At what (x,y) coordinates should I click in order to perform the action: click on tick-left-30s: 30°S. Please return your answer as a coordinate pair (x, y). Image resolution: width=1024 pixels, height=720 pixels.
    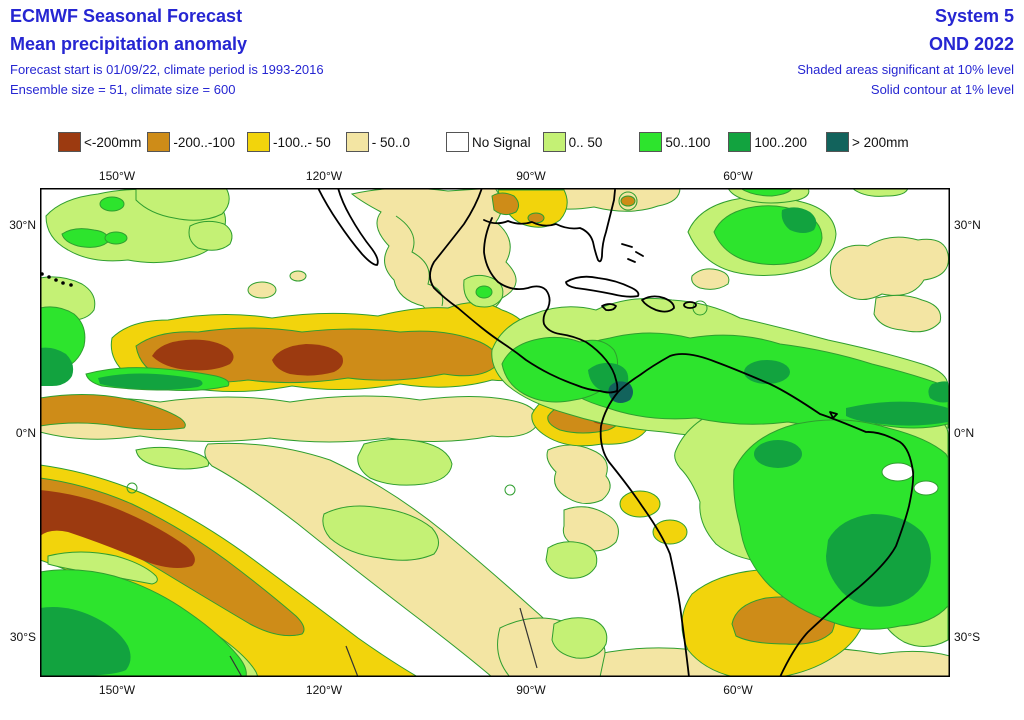
    Looking at the image, I should click on (22, 637).